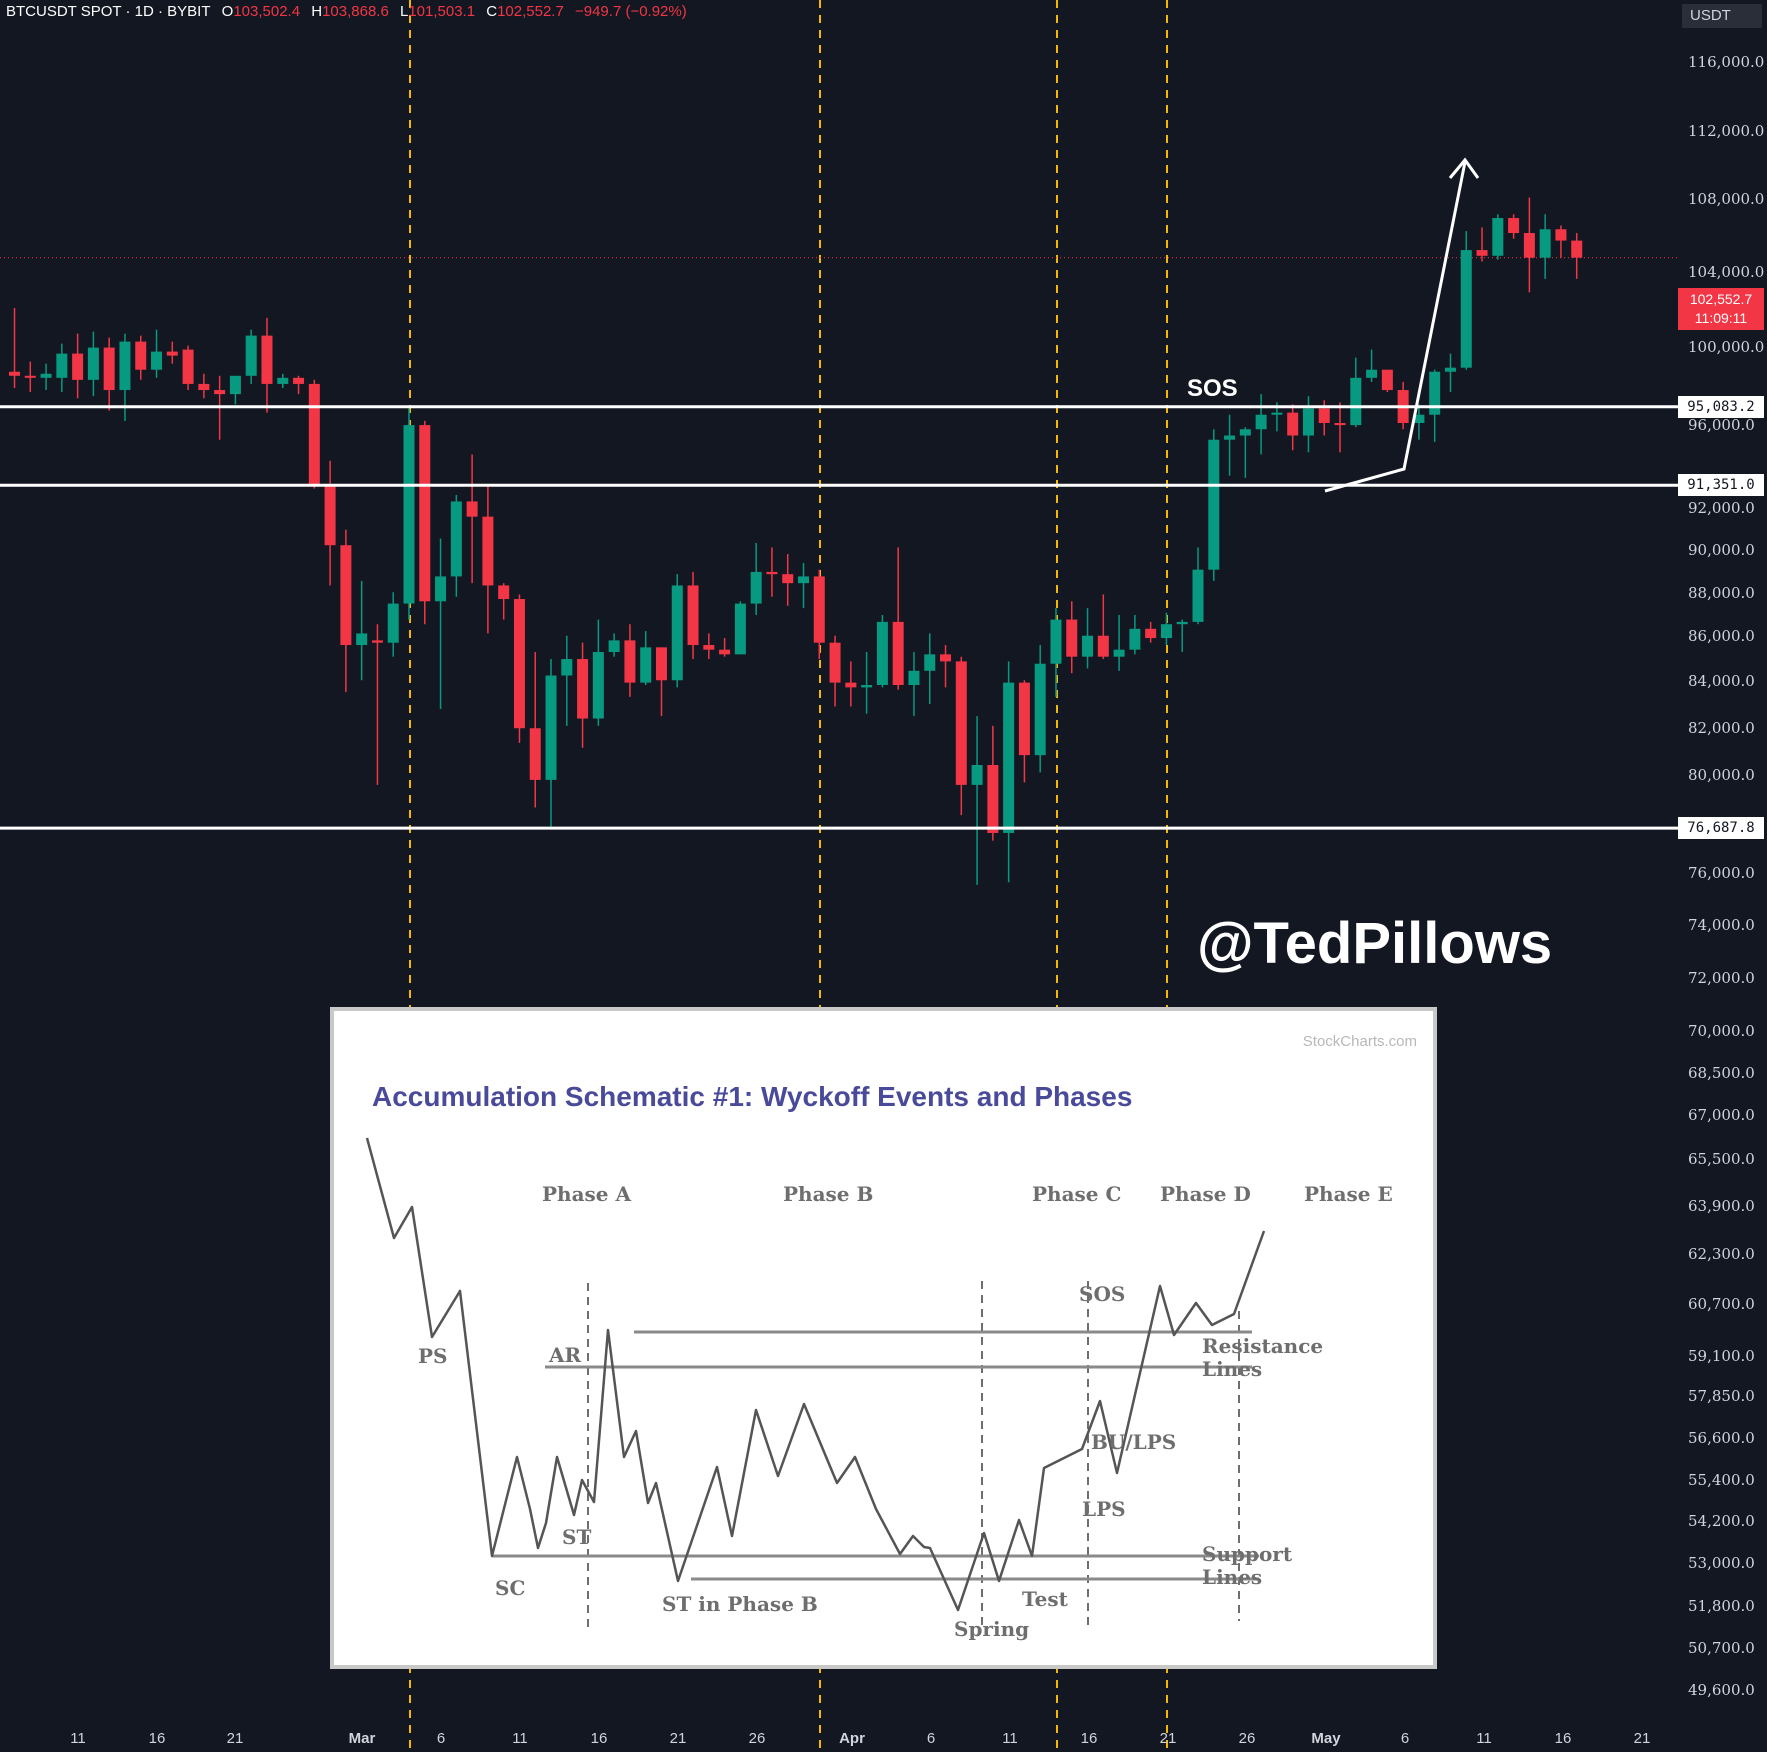 This screenshot has height=1752, width=1767. What do you see at coordinates (350, 11) in the screenshot?
I see `high-value: H103,868.6` at bounding box center [350, 11].